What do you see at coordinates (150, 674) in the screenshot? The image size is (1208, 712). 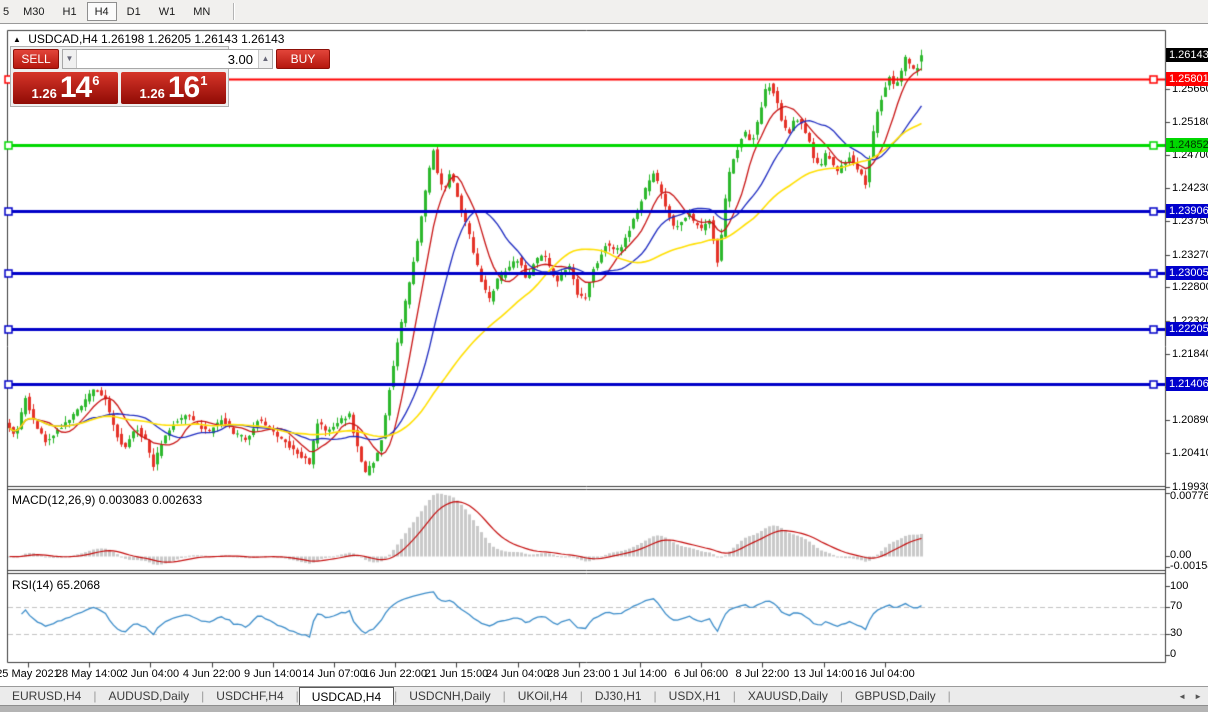 I see `time-axis-label: 2 Jun 04:00` at bounding box center [150, 674].